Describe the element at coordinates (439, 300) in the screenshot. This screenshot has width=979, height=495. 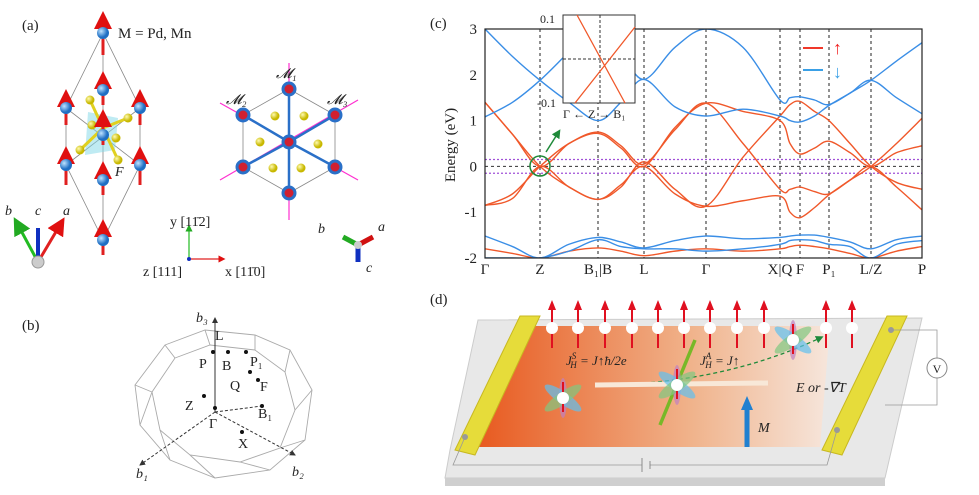
I see `panel-d-label: (d)` at that location.